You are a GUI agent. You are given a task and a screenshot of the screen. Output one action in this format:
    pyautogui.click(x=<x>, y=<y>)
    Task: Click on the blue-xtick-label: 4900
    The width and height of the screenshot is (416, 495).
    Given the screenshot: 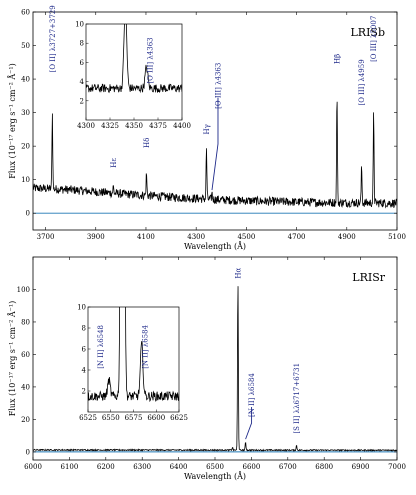 What is the action you would take?
    pyautogui.click(x=347, y=237)
    